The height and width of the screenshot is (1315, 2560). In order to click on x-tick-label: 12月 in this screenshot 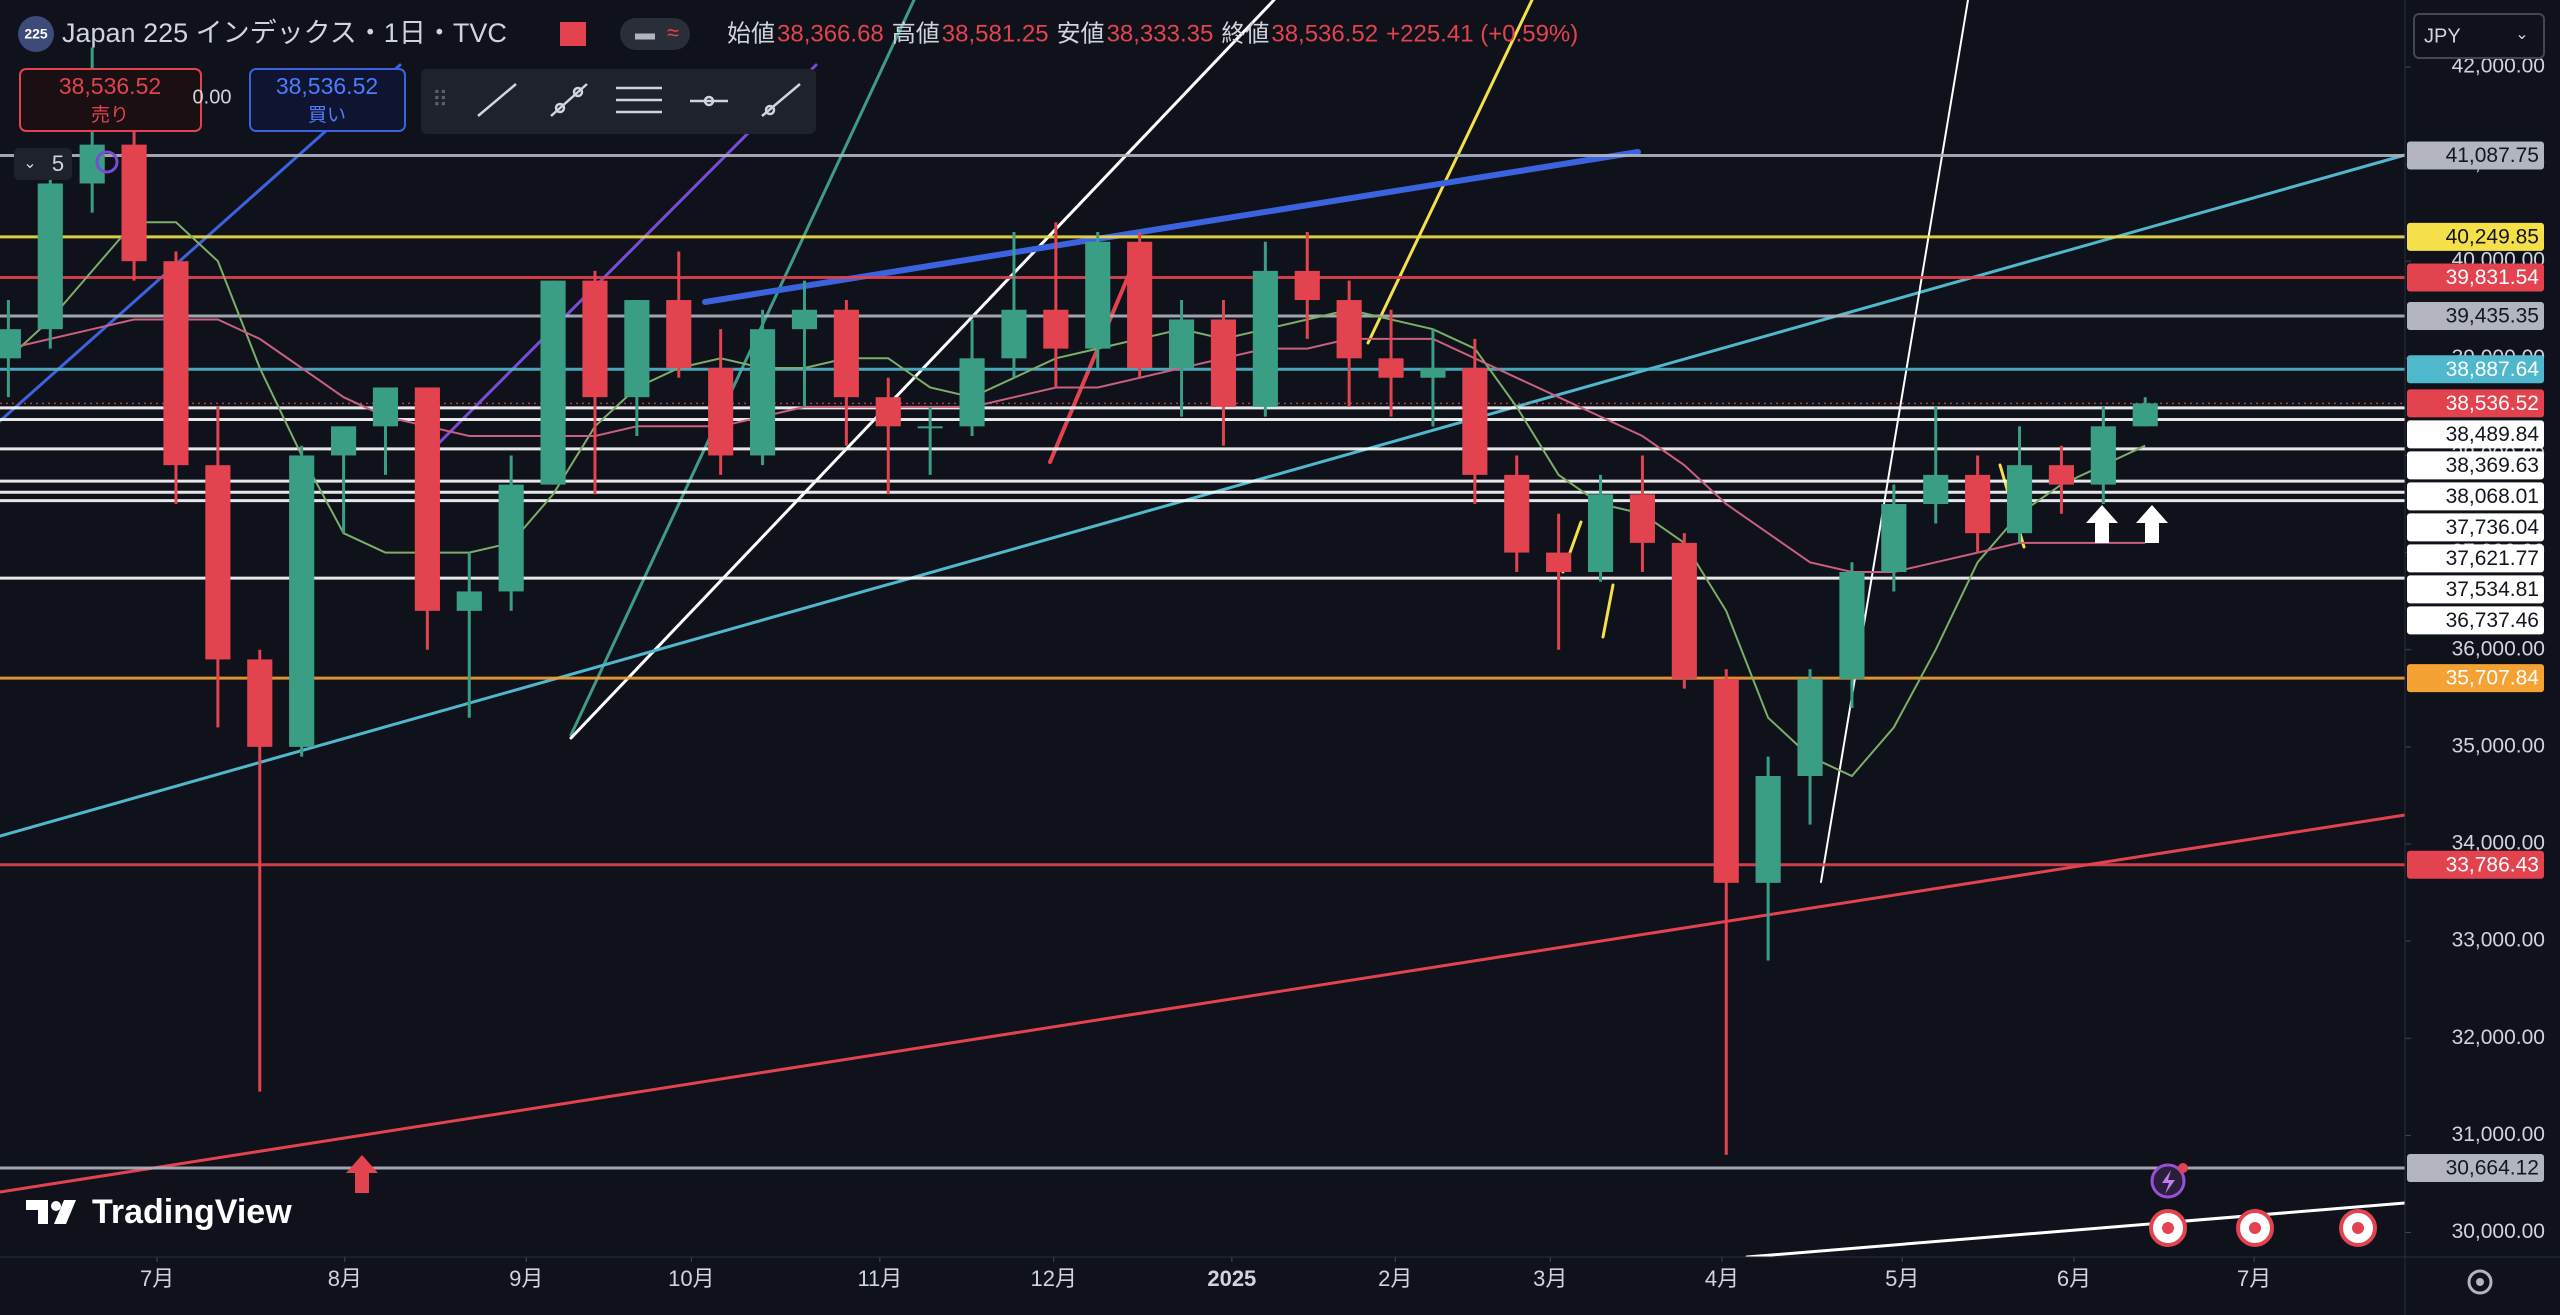, I will do `click(1054, 1278)`.